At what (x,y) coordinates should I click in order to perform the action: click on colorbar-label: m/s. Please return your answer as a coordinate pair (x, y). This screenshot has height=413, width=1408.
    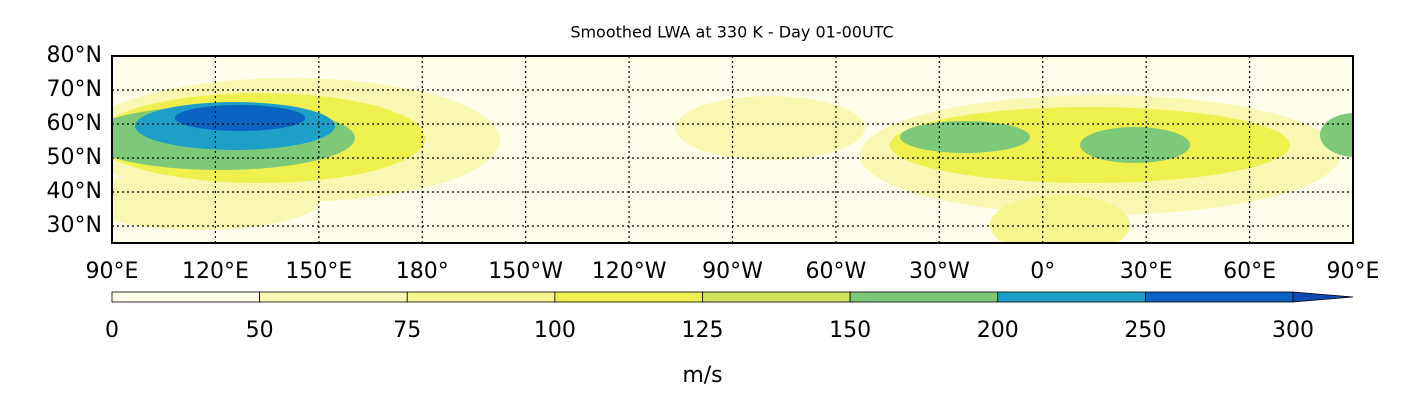
    Looking at the image, I should click on (702, 375).